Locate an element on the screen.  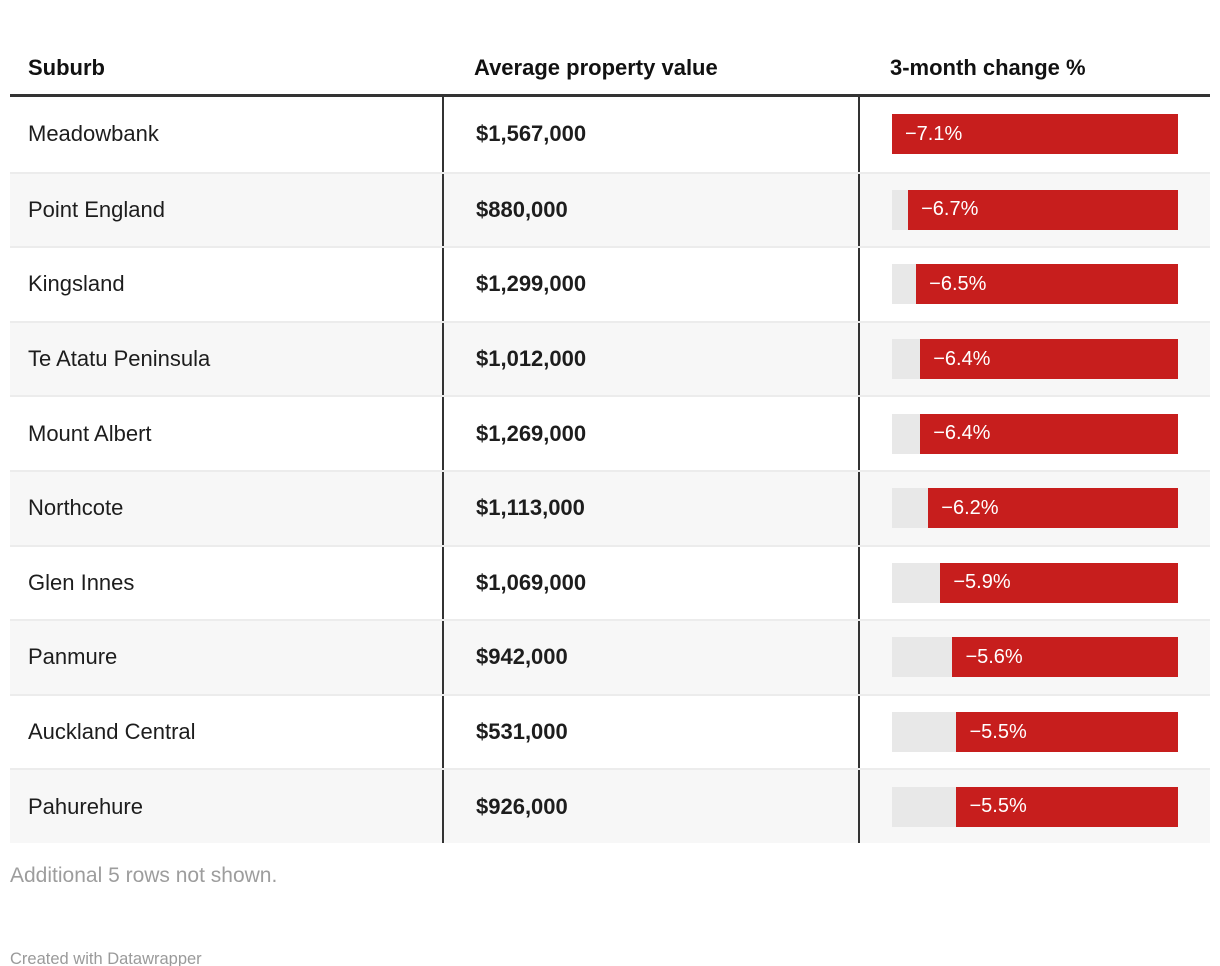
bar-value-label: −5.9% is located at coordinates (982, 582).